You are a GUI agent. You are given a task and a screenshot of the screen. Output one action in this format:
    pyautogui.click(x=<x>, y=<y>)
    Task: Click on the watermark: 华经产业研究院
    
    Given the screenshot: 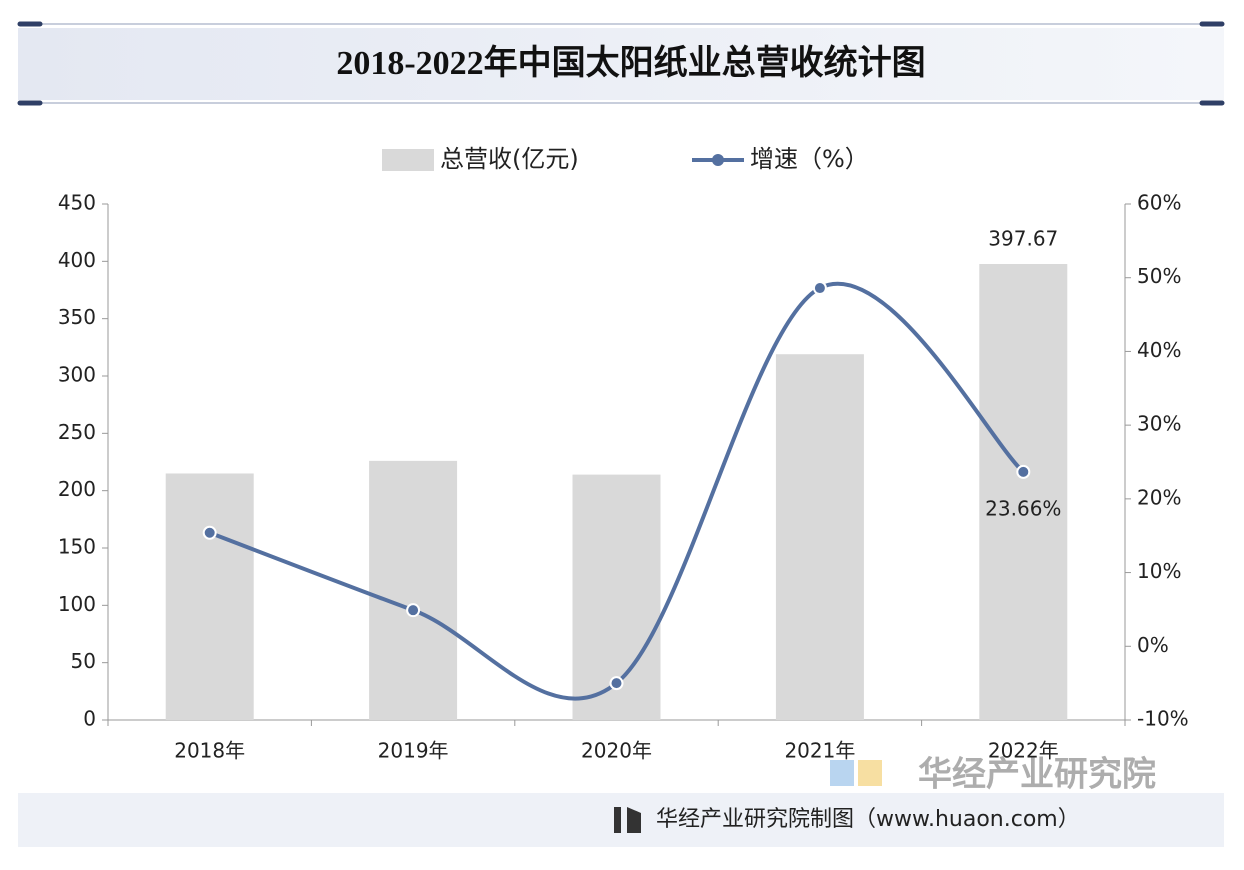 What is the action you would take?
    pyautogui.click(x=1037, y=775)
    